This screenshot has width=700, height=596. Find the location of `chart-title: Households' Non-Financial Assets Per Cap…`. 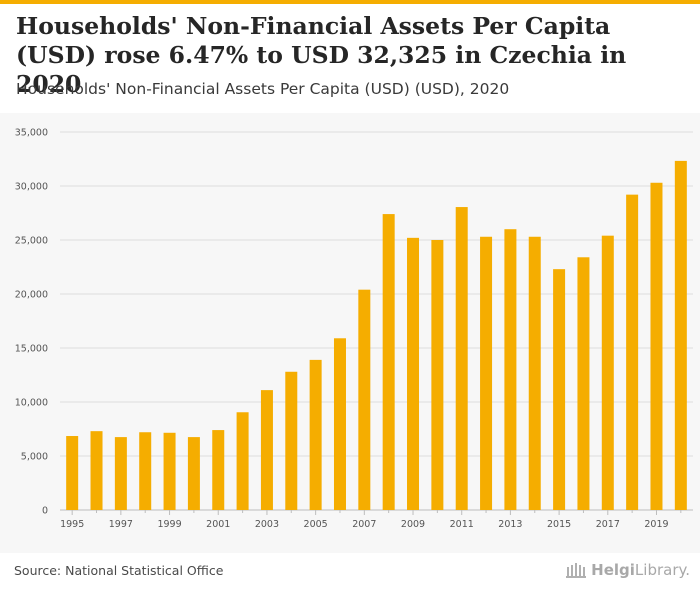

chart-title: Households' Non-Financial Assets Per Cap… is located at coordinates (321, 55).